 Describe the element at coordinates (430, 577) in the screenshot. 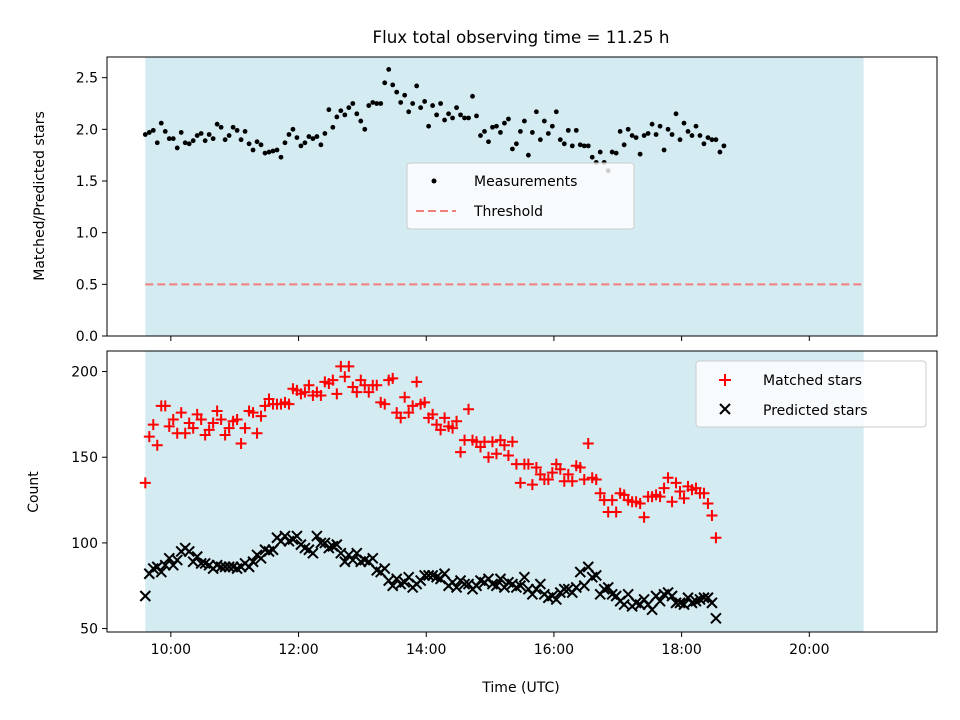

I see `predicted-star-markers` at that location.